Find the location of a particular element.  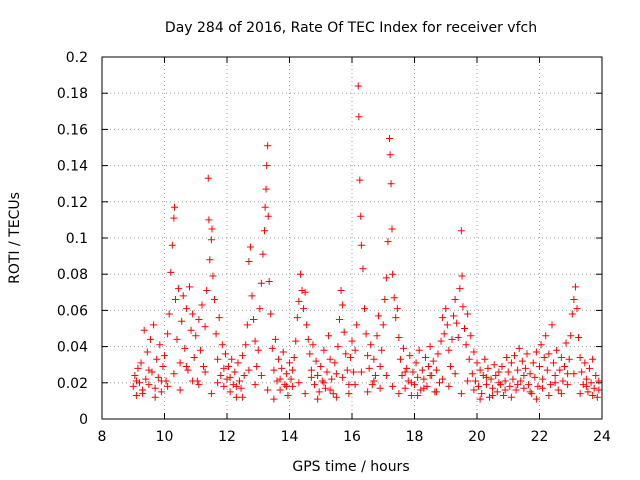

x-tick-label: 20 is located at coordinates (477, 437).